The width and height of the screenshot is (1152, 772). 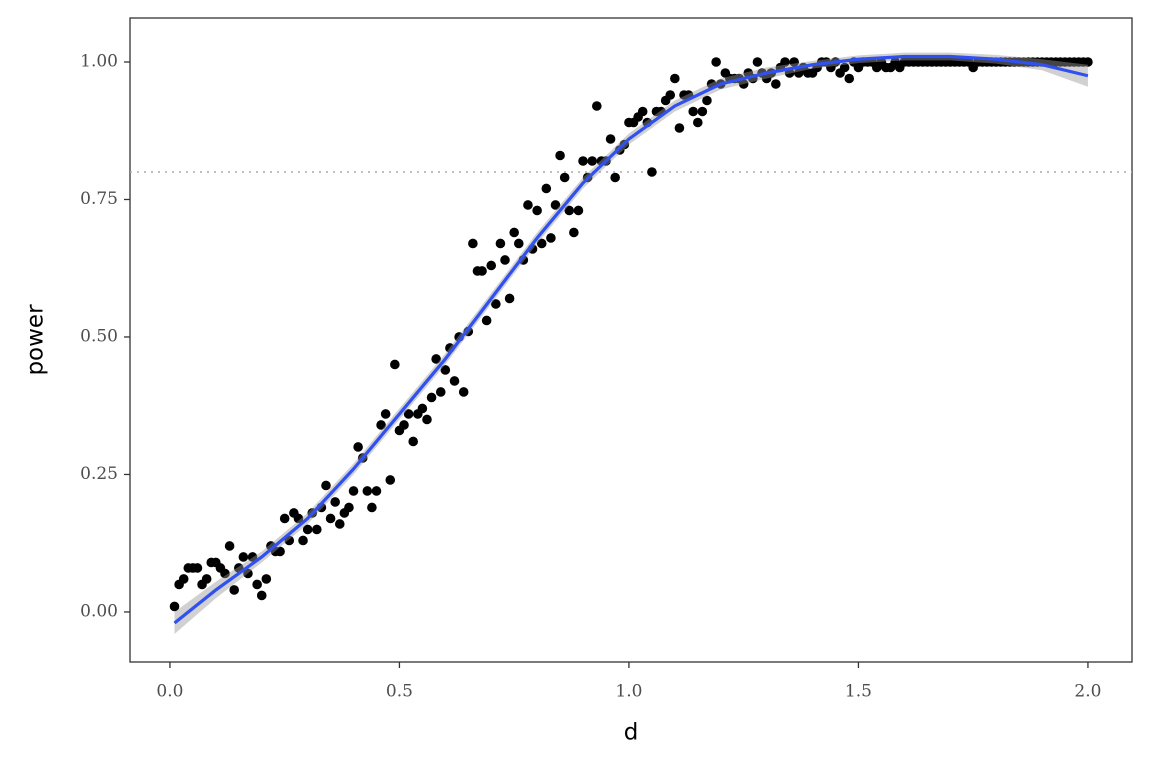 What do you see at coordinates (36, 340) in the screenshot?
I see `y-axis-title: power` at bounding box center [36, 340].